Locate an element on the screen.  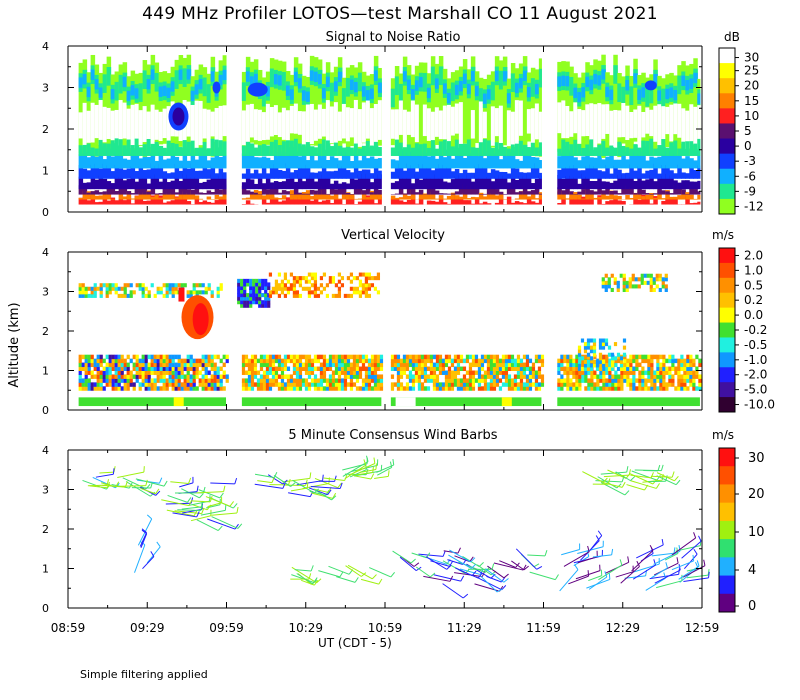
colorbar-swatch is located at coordinates (727, 146).